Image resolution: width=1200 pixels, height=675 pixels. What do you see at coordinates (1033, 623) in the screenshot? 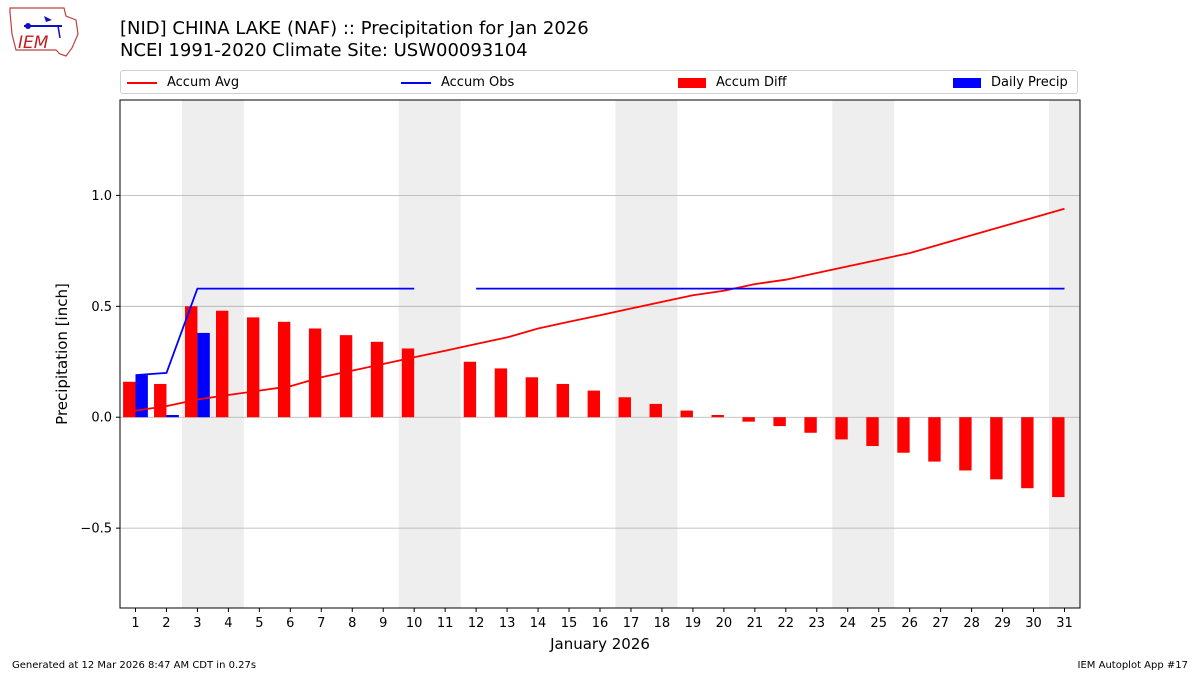
I see `xtick-label-30: 30` at bounding box center [1033, 623].